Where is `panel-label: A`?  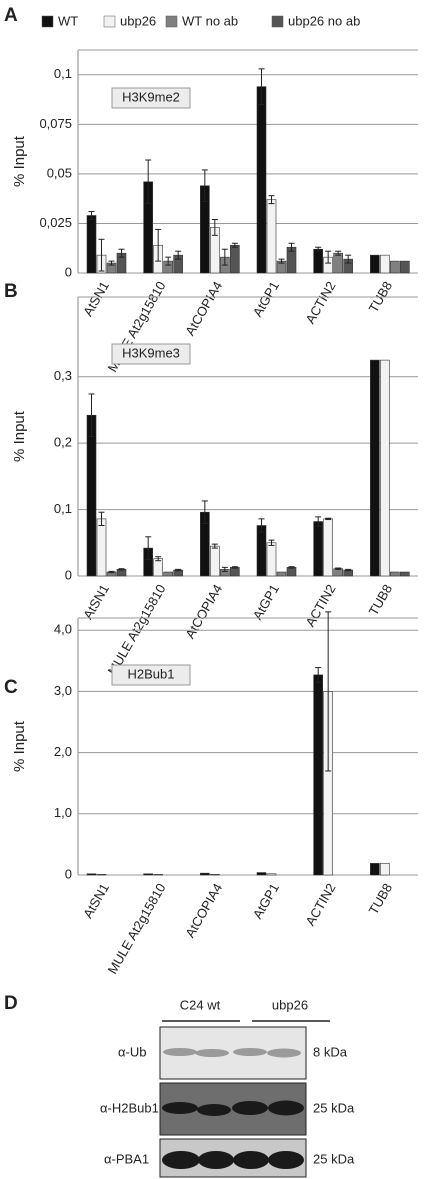 panel-label: A is located at coordinates (11, 15).